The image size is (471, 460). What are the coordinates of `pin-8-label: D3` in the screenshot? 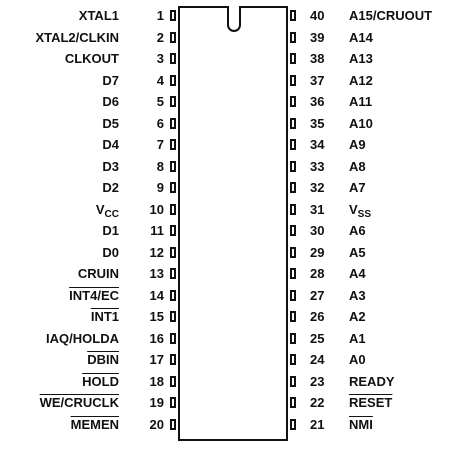 It's located at (110, 166).